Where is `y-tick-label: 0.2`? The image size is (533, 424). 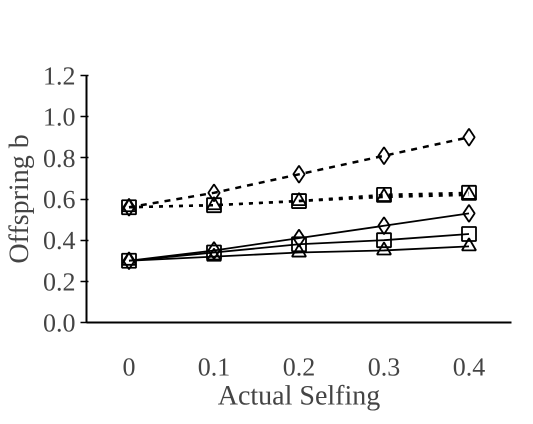
y-tick-label: 0.2 is located at coordinates (59, 281).